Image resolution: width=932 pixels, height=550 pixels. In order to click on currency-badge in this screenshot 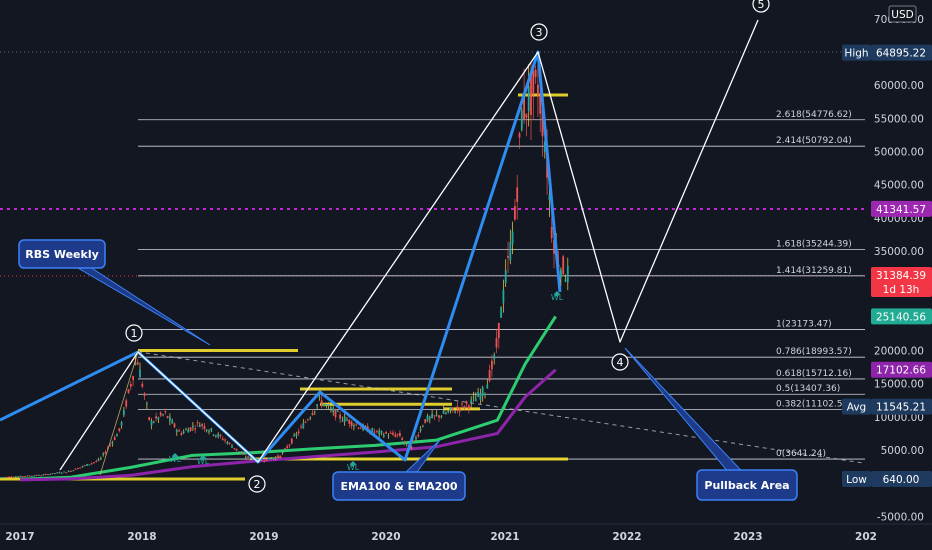, I will do `click(902, 14)`.